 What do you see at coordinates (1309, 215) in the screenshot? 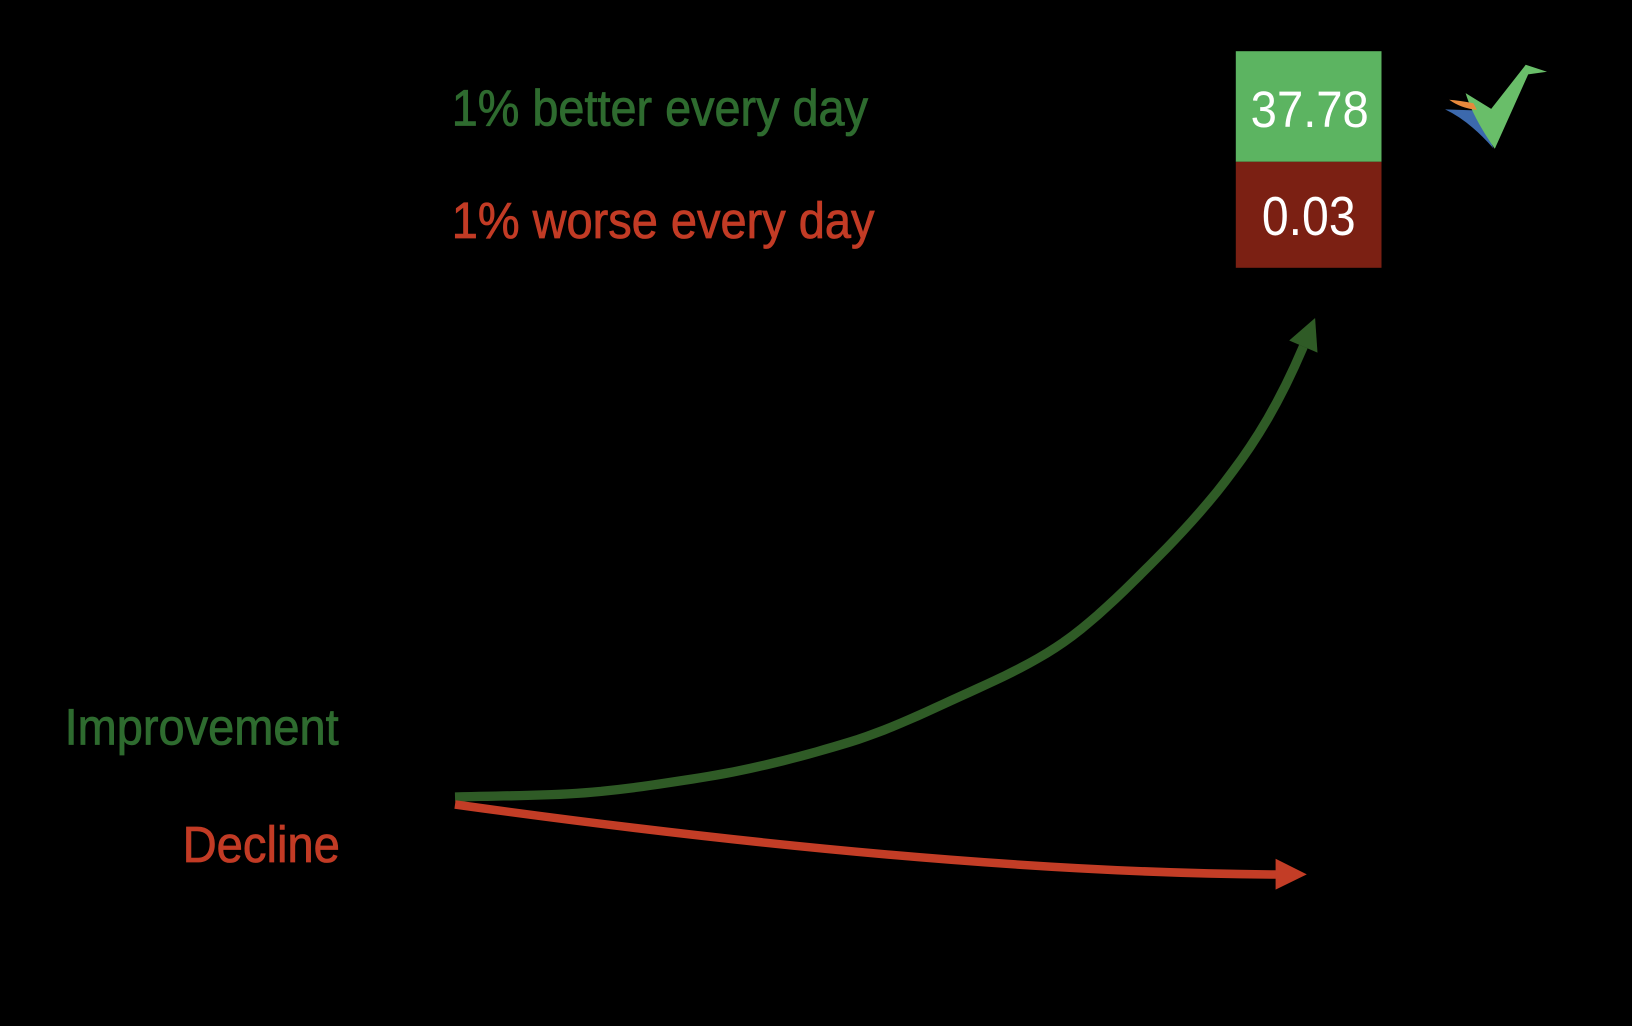
I see `svg-text: 0.03` at bounding box center [1309, 215].